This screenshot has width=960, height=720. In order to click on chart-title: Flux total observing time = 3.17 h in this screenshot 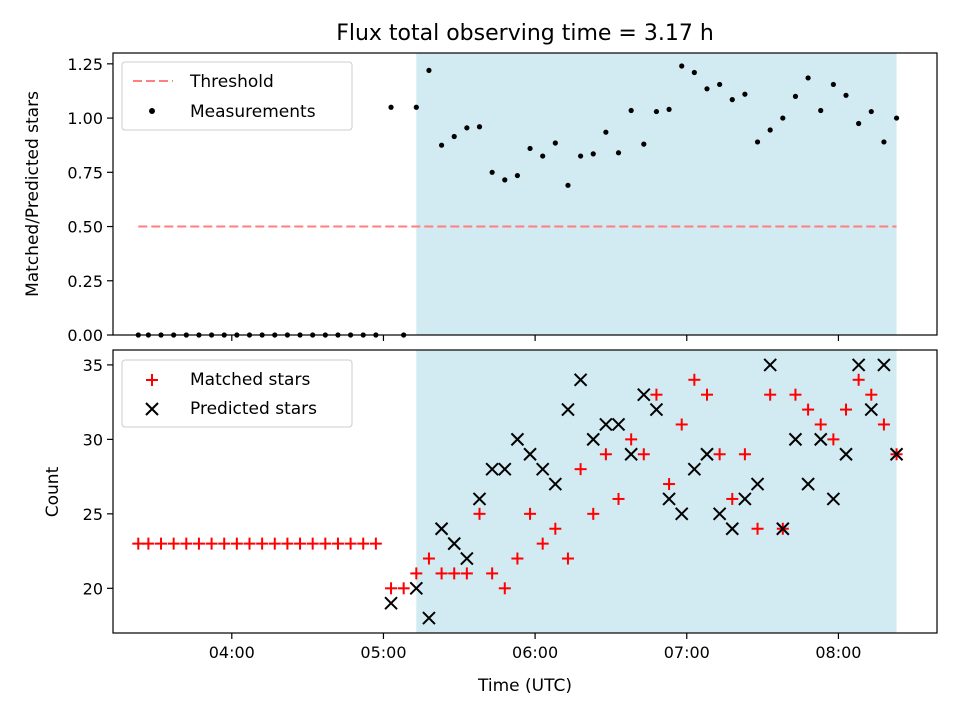, I will do `click(525, 33)`.